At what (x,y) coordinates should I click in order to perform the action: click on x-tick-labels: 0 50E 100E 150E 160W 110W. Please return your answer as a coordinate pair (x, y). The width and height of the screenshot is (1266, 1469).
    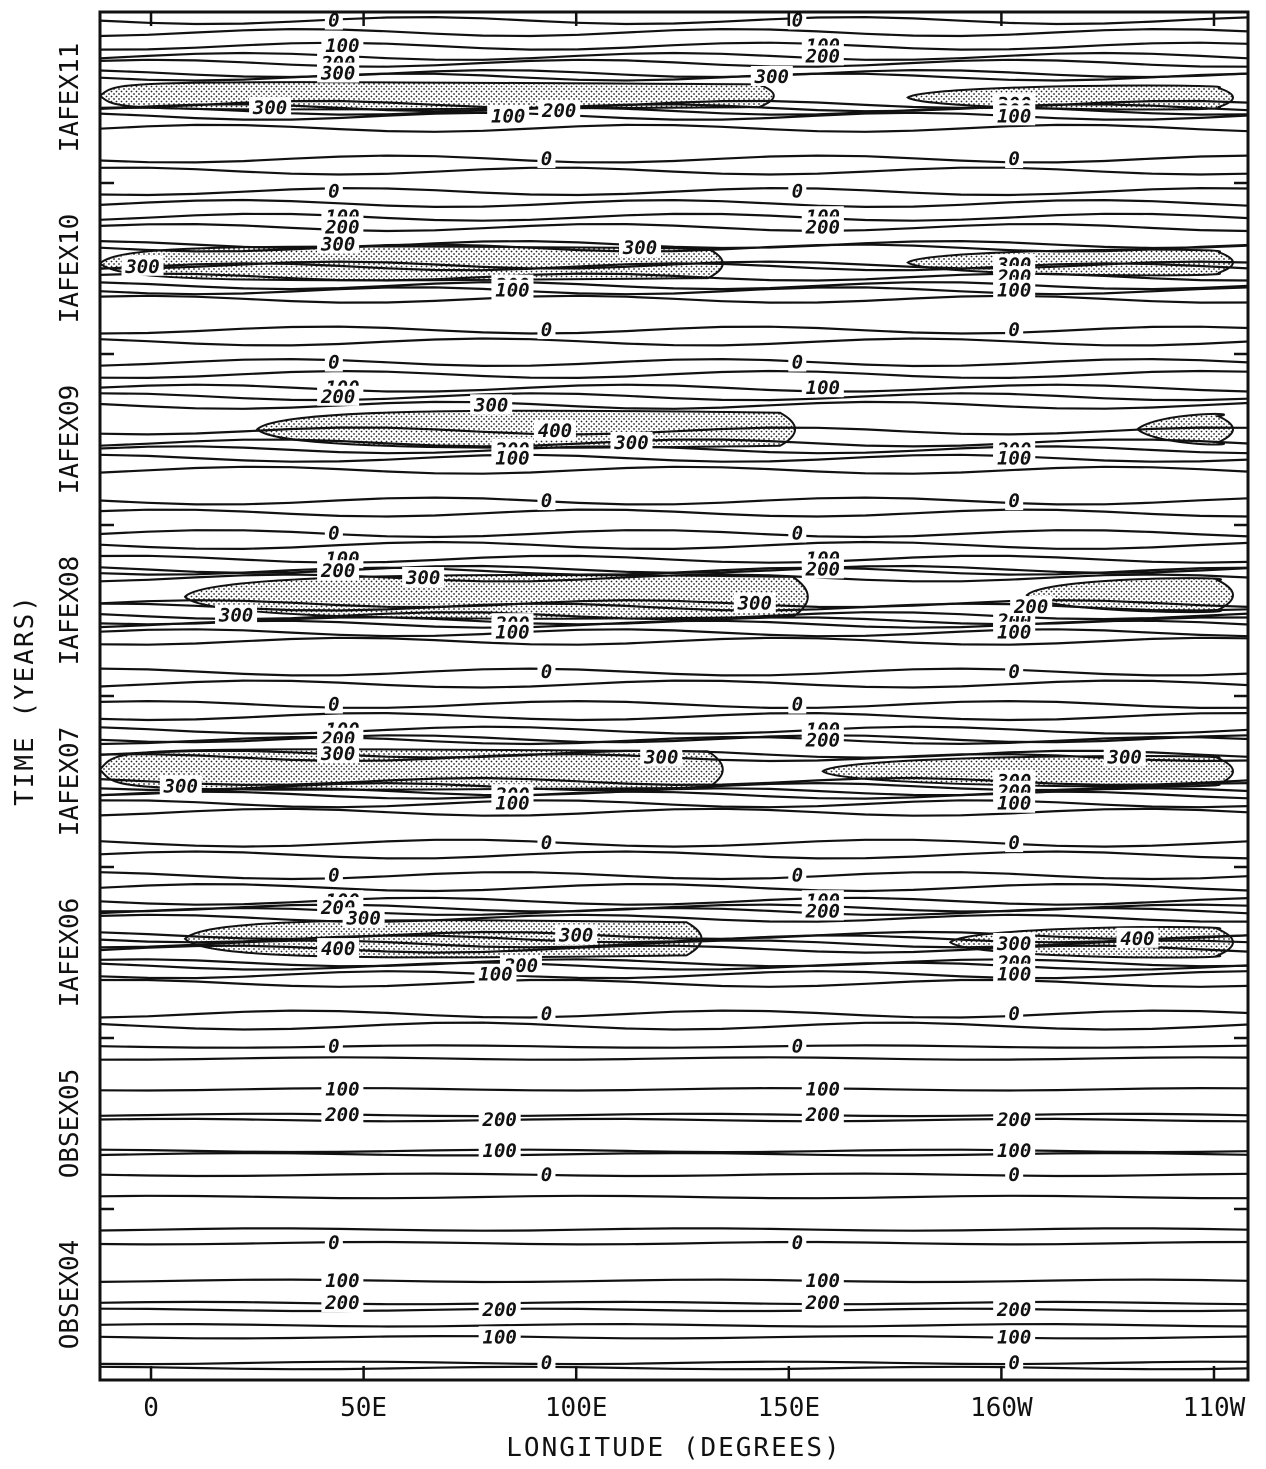
    Looking at the image, I should click on (694, 1408).